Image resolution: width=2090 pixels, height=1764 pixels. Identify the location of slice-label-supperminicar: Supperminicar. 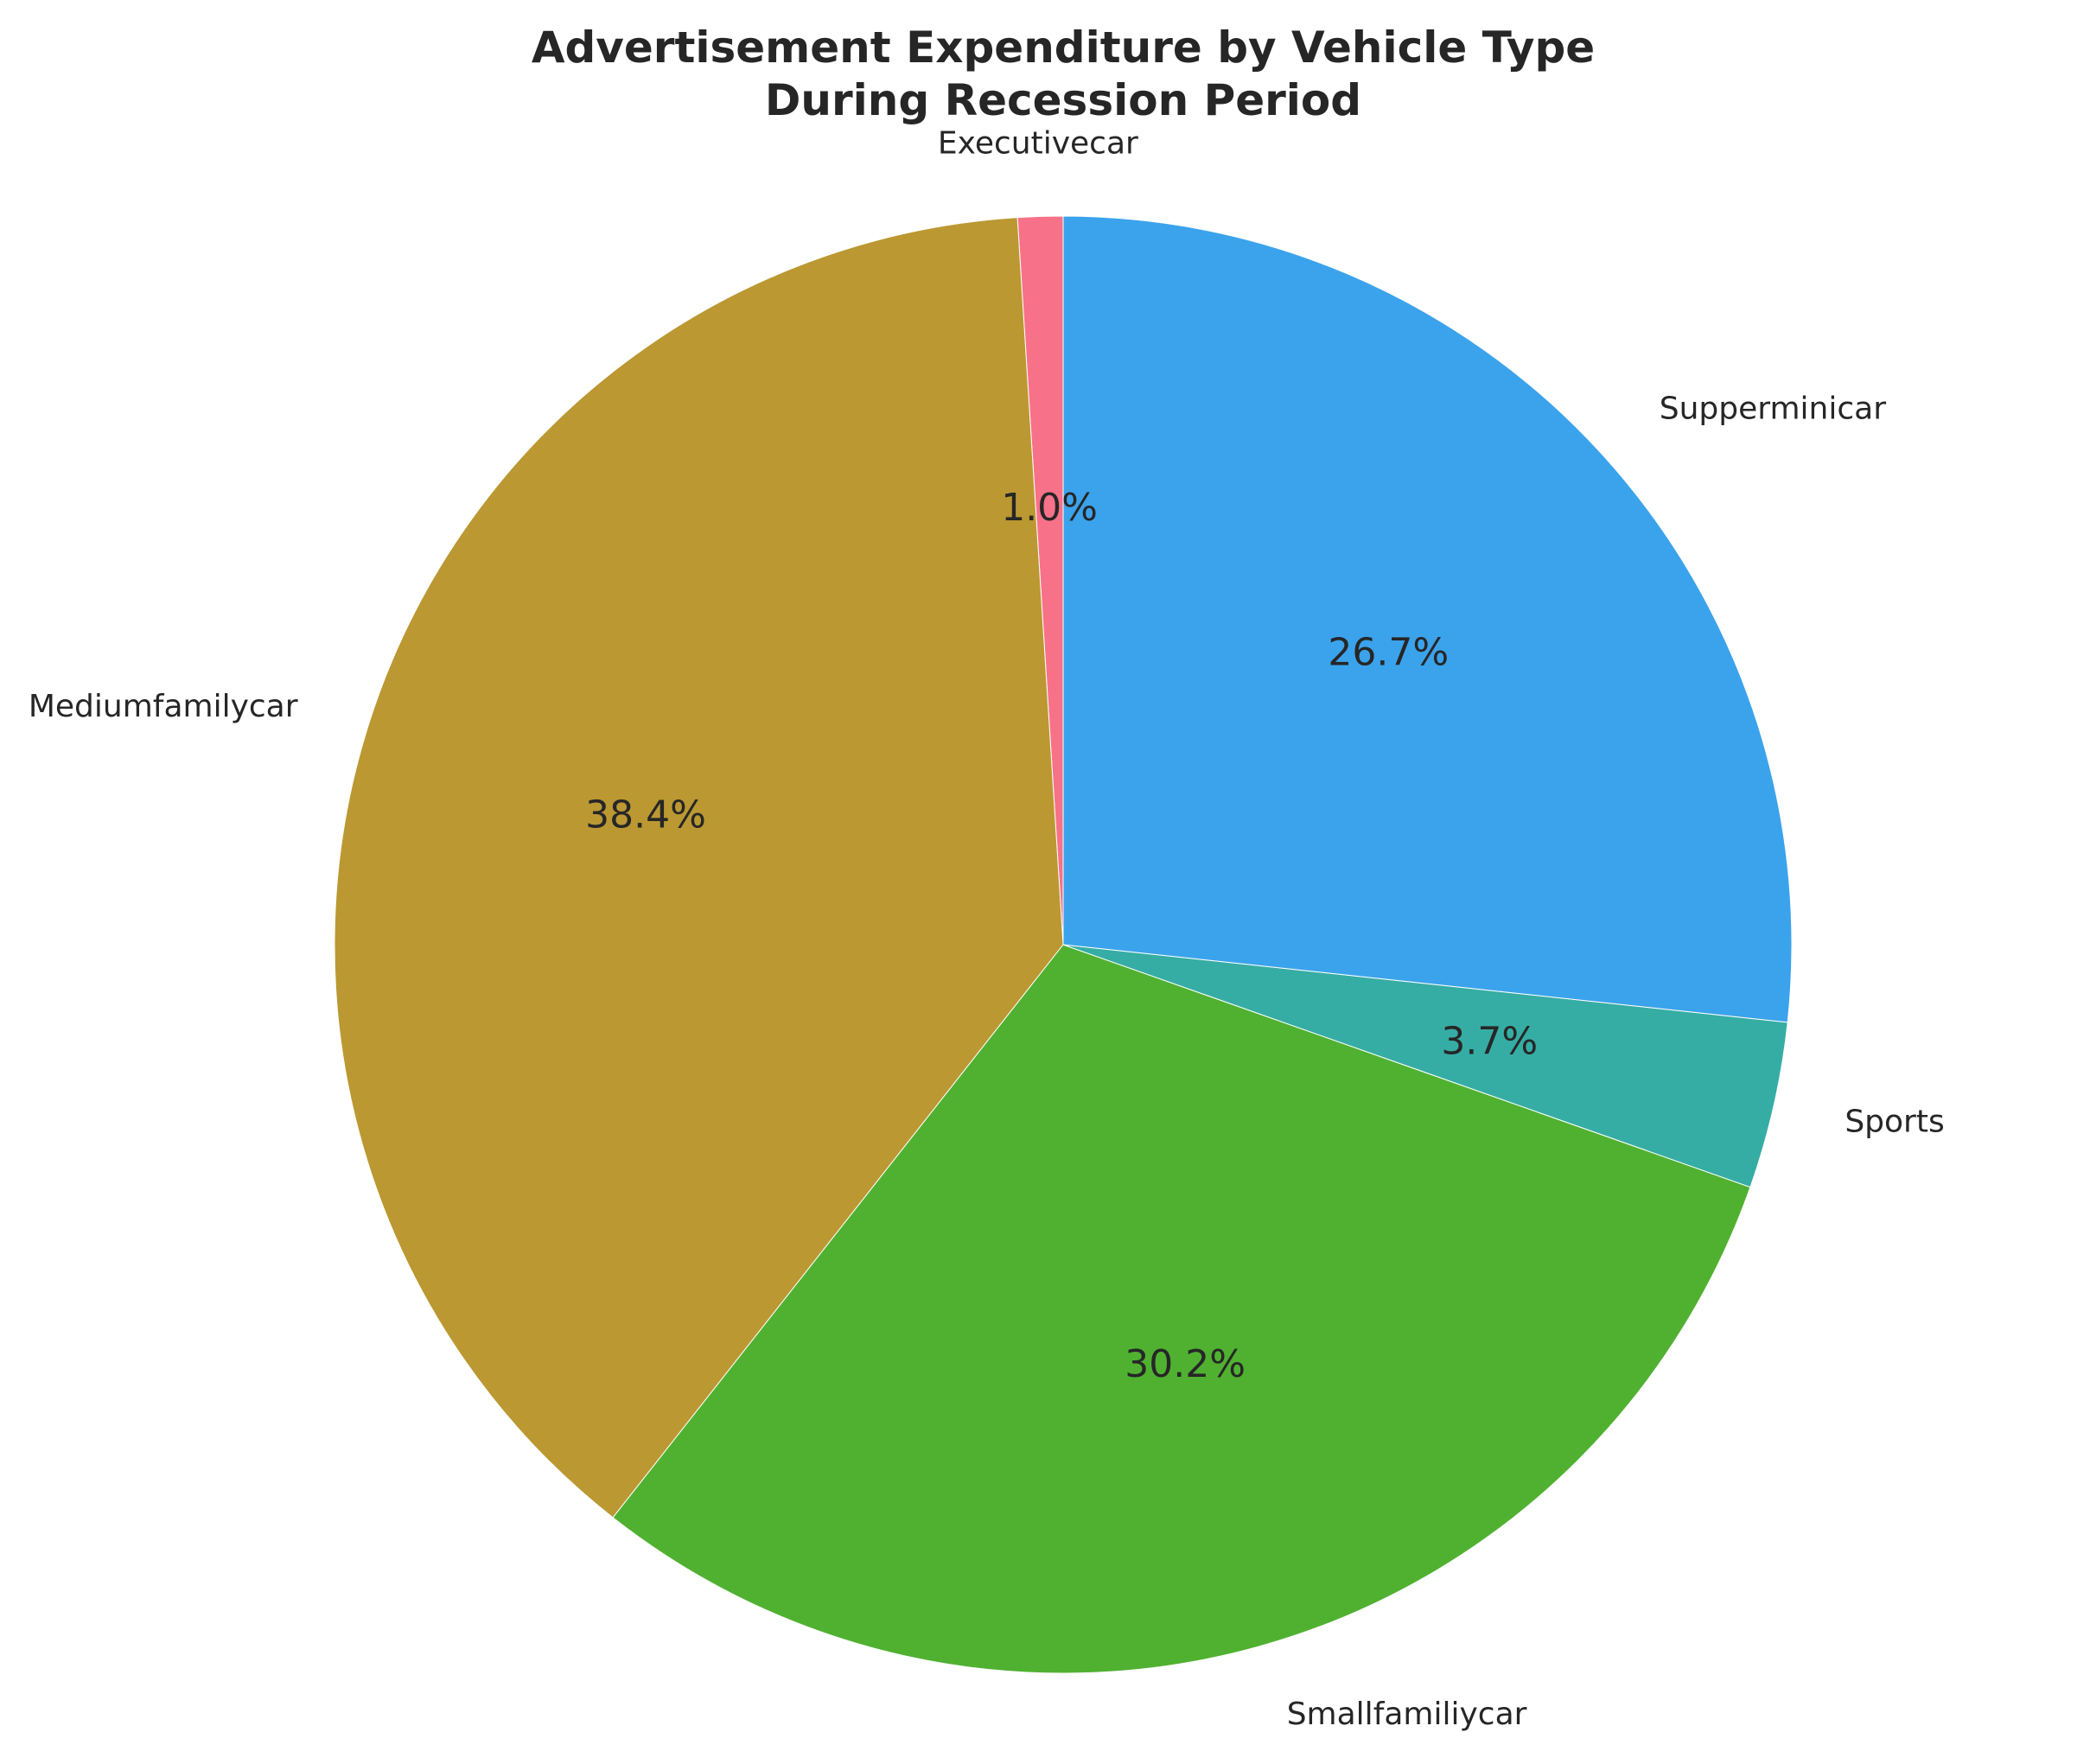
(1773, 409).